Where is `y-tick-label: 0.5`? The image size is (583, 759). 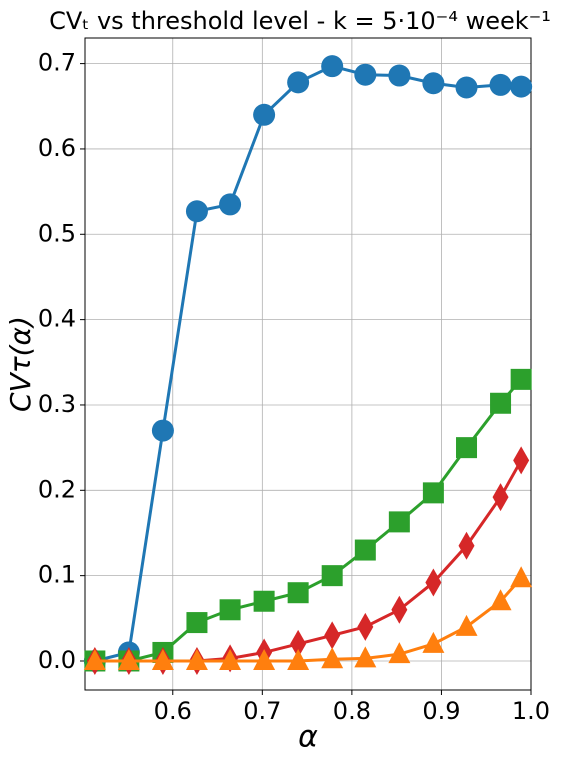 y-tick-label: 0.5 is located at coordinates (57, 233).